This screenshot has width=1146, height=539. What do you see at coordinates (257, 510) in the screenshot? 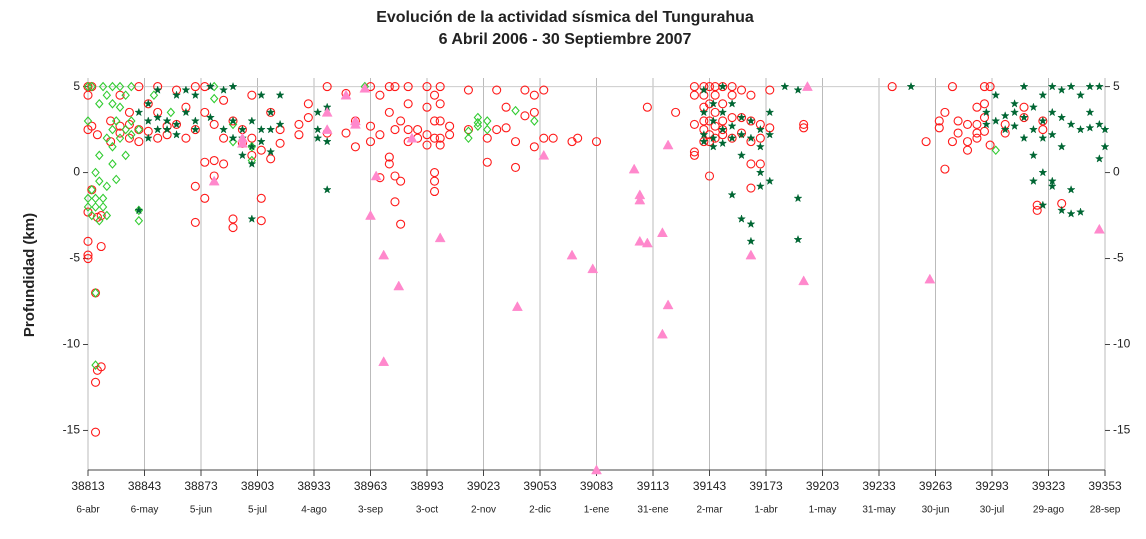
I see `x-date-label: 5-jul` at bounding box center [257, 510].